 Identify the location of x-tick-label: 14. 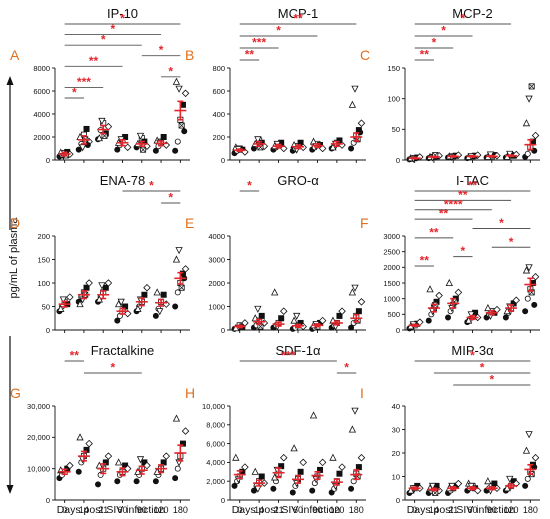
(434, 510).